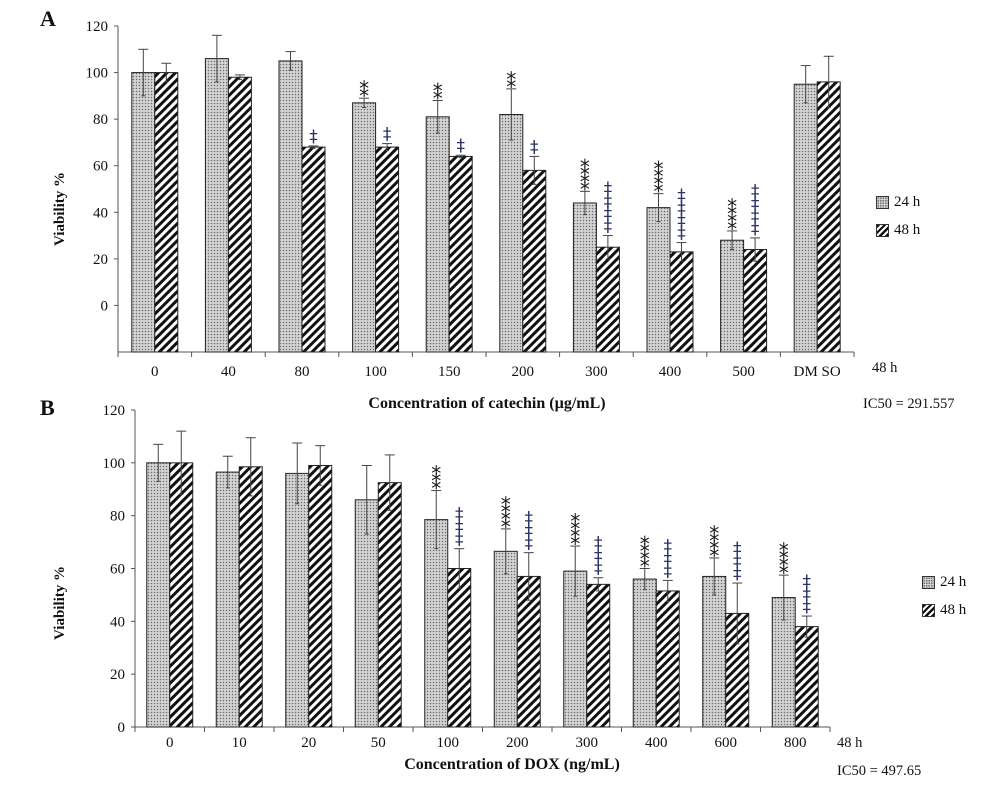  Describe the element at coordinates (100, 167) in the screenshot. I see `y-tick-label: 60` at that location.